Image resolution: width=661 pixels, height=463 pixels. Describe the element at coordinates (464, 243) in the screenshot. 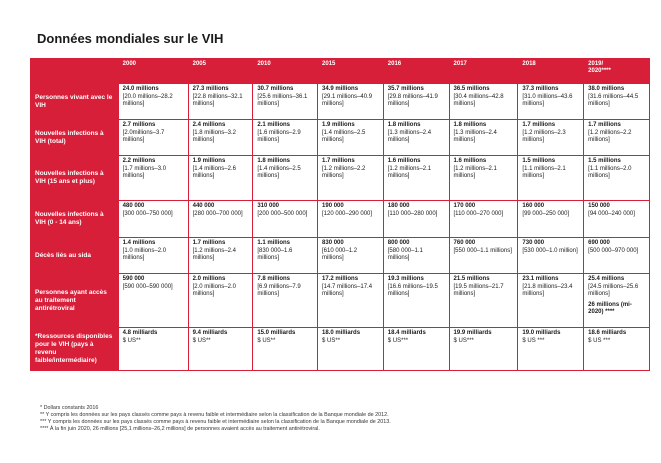

I see `cell-value: 760 000` at that location.